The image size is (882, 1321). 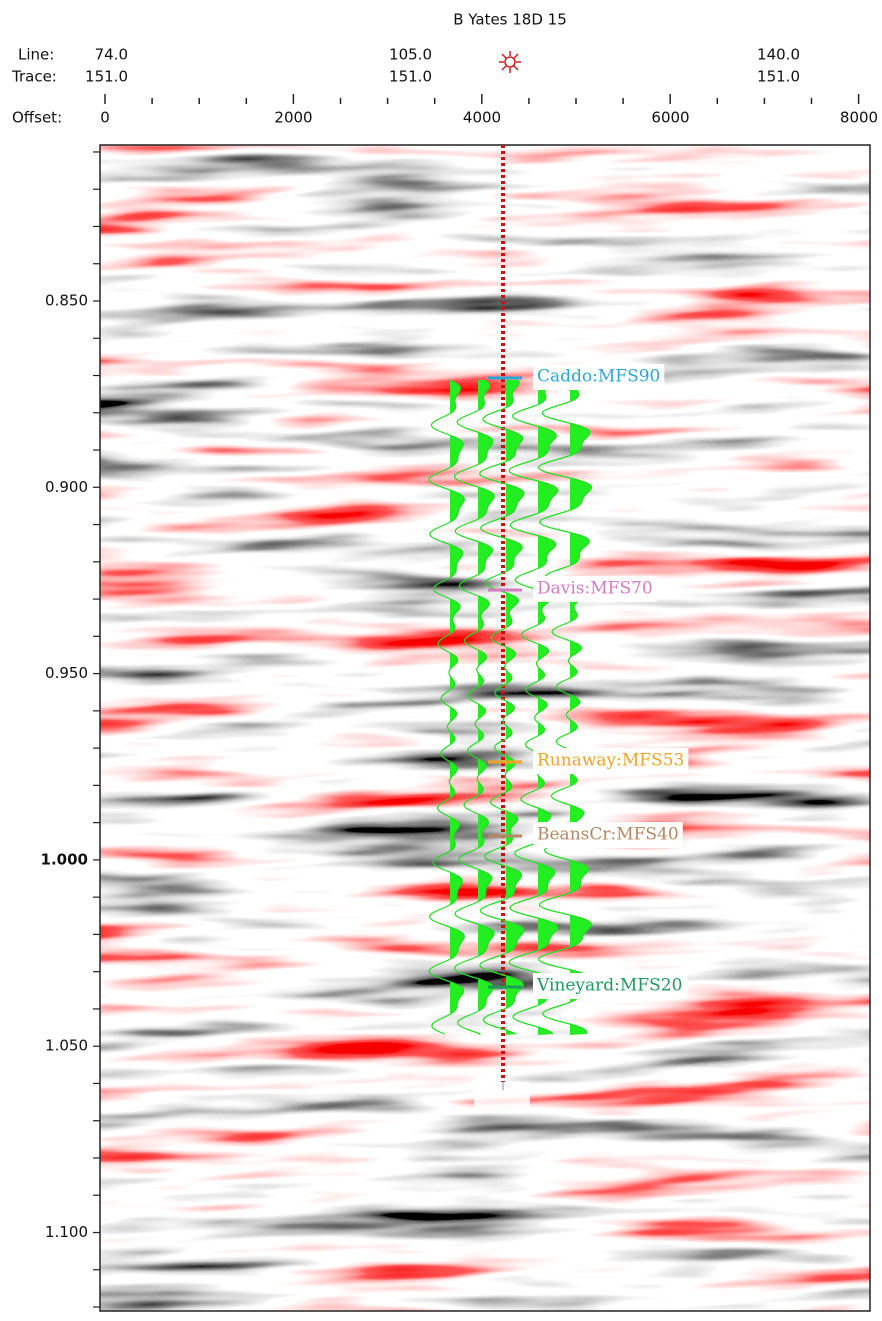 I want to click on offset-tick-label: 0, so click(x=105, y=118).